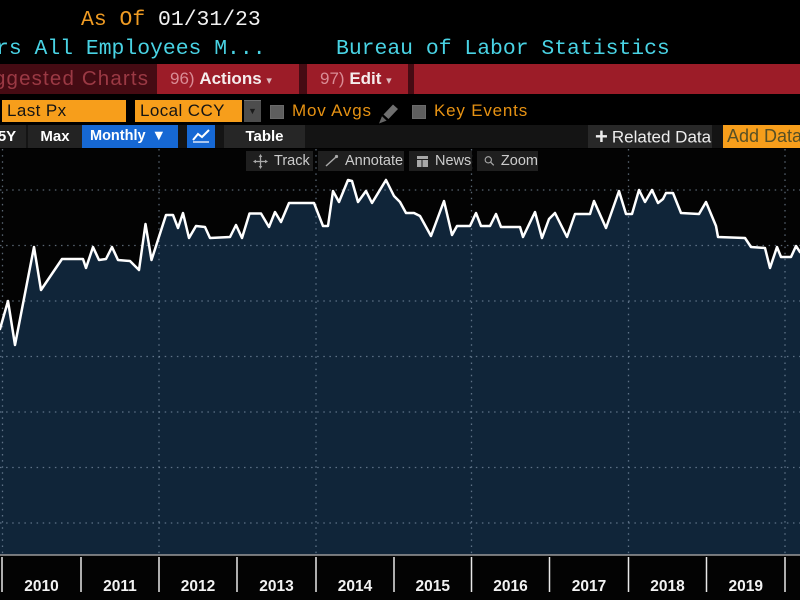 The image size is (800, 600). Describe the element at coordinates (745, 586) in the screenshot. I see `svg-text: 2019` at that location.